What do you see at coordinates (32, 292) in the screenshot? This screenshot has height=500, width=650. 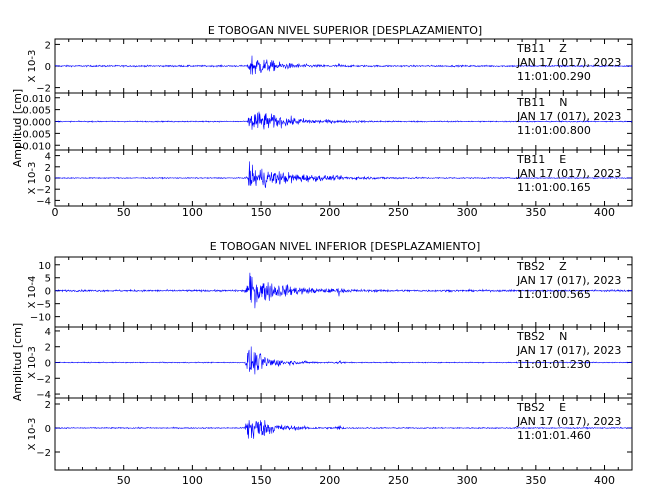 I see `unit-multiplier-label: X 10-4` at bounding box center [32, 292].